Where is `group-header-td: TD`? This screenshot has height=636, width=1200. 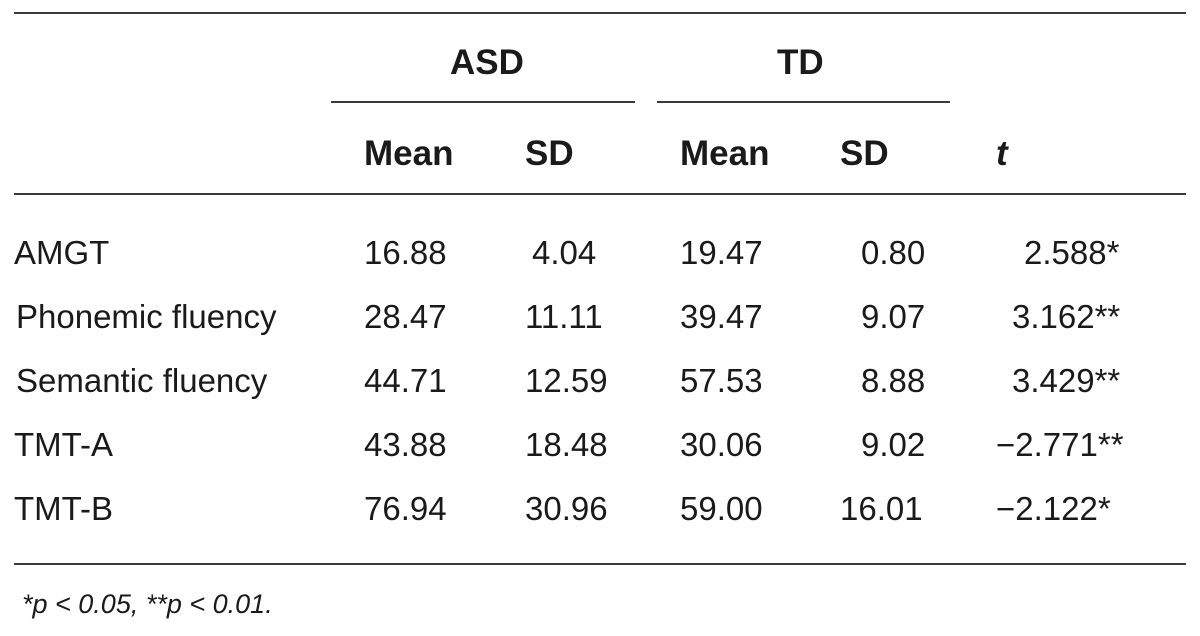
group-header-td: TD is located at coordinates (800, 62).